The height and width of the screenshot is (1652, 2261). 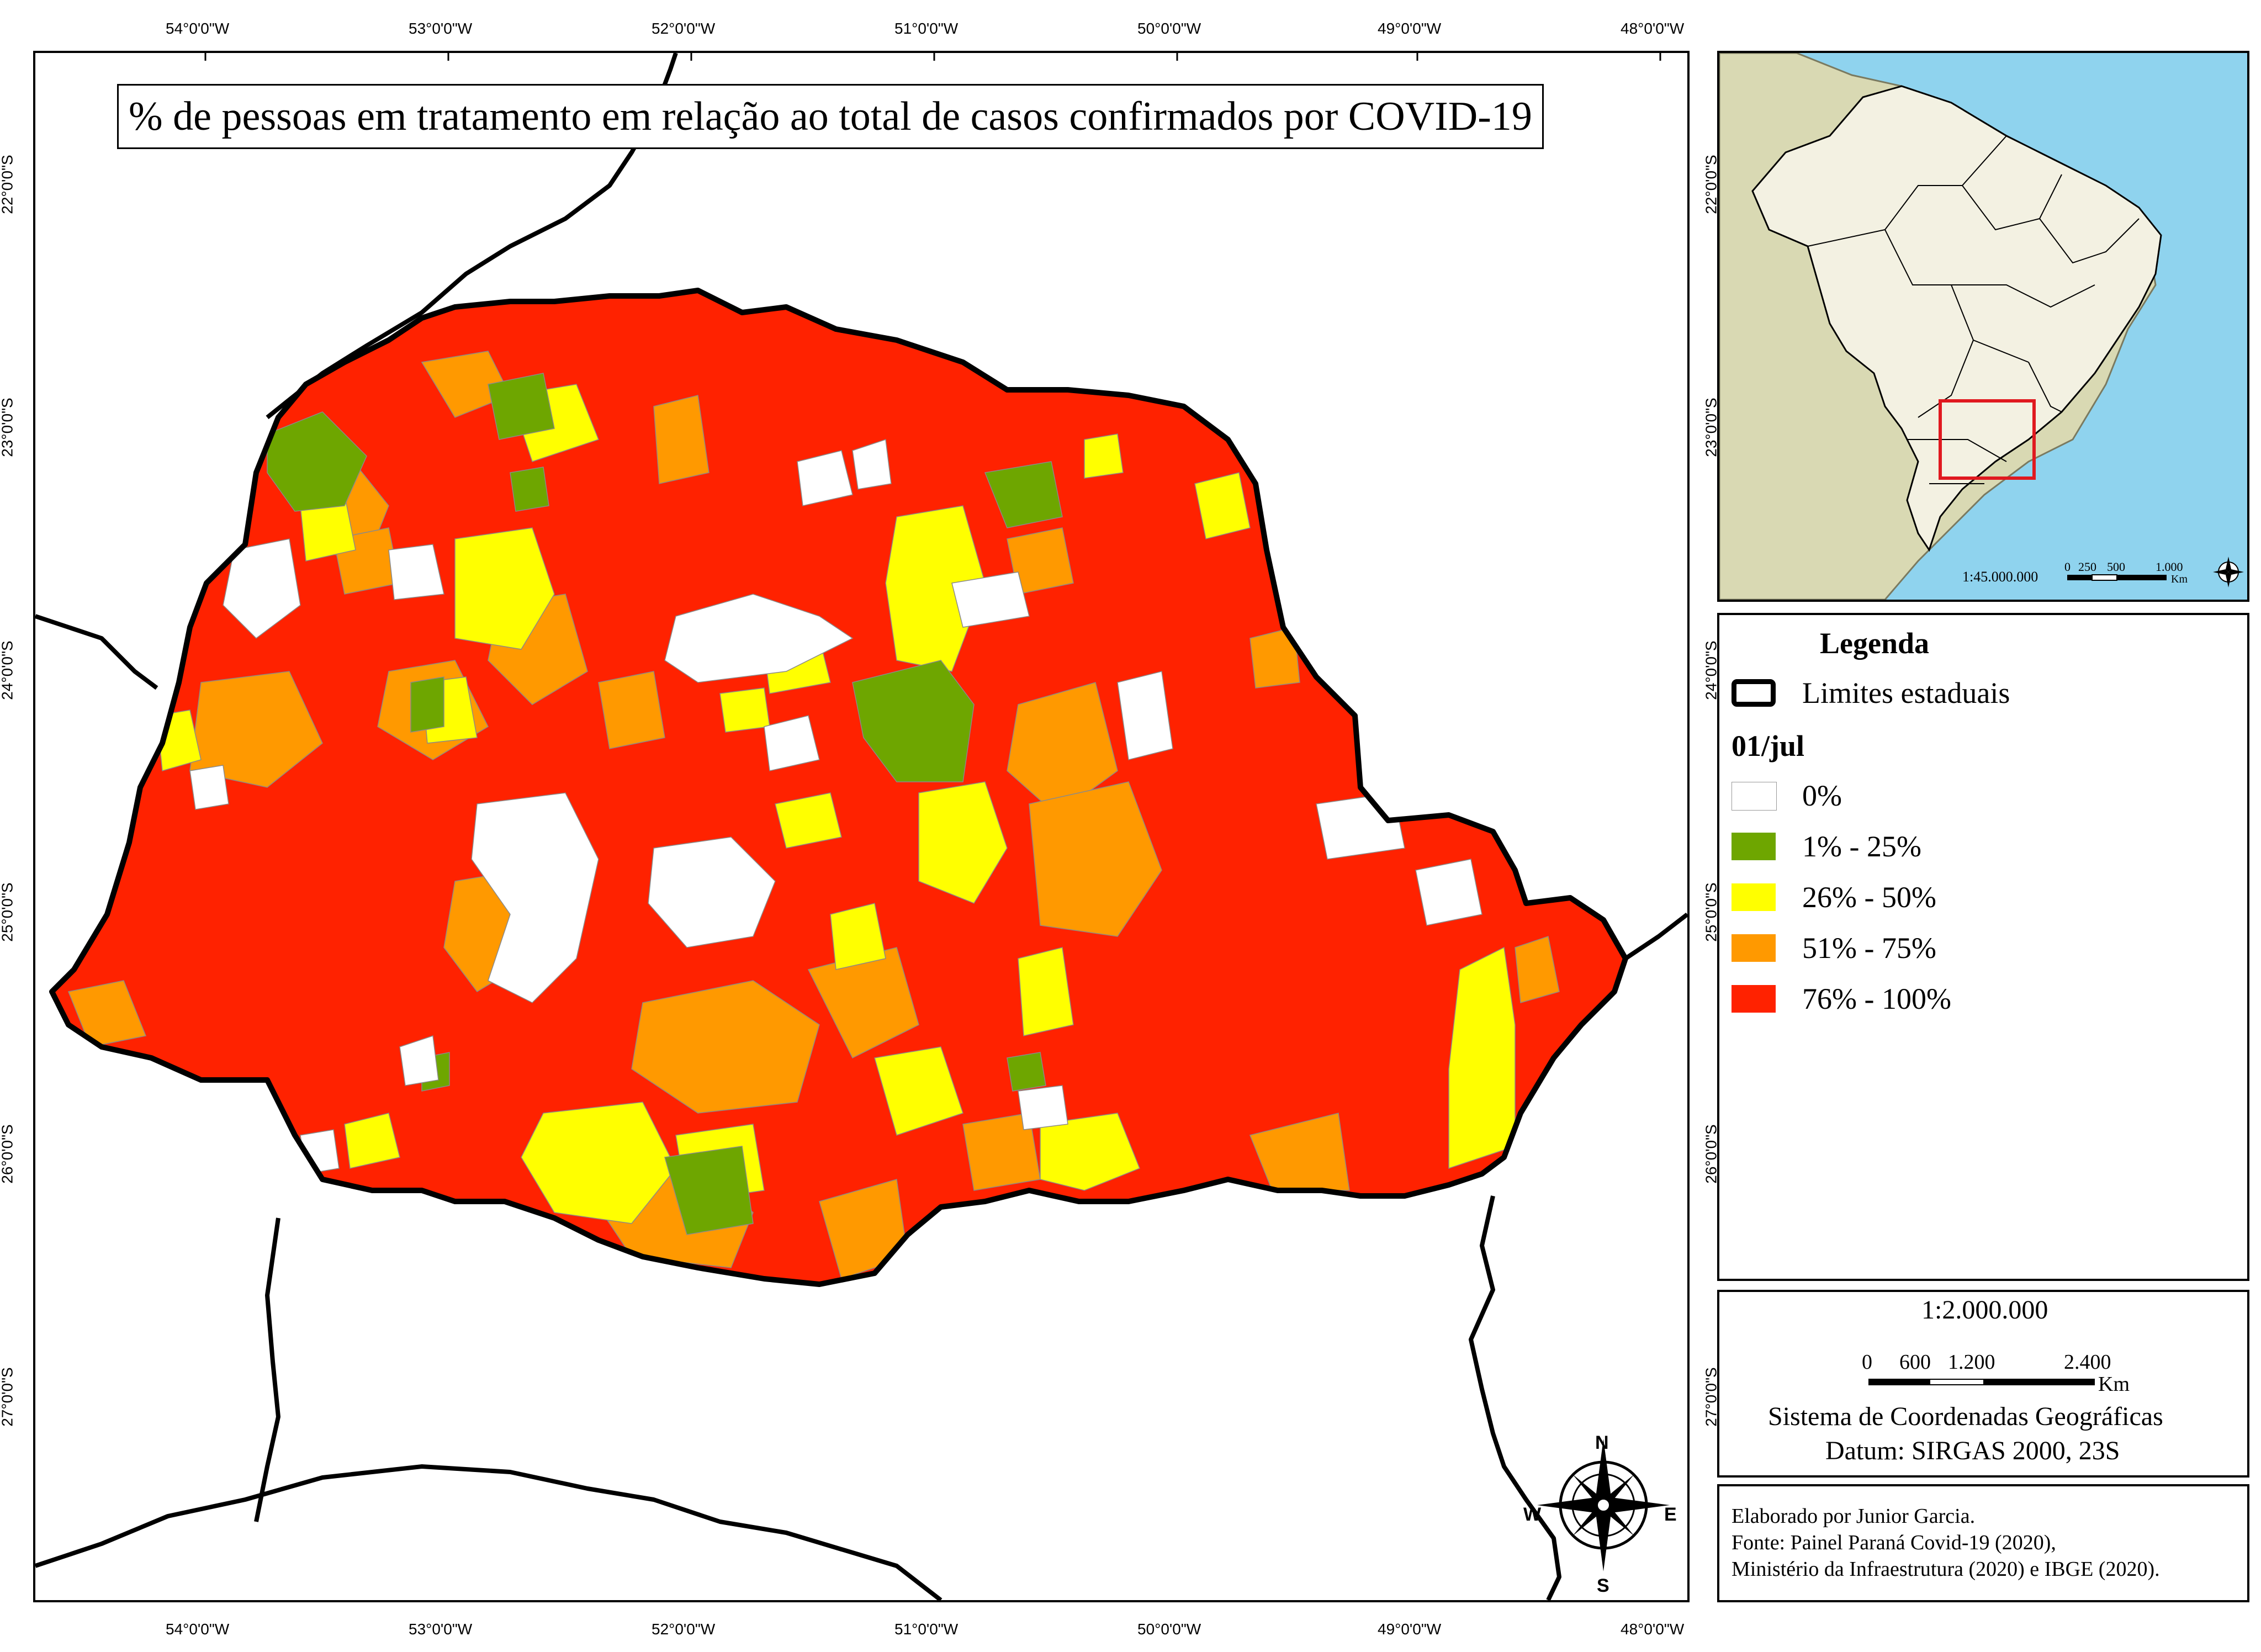 I want to click on scalebar-label: 2.400, so click(x=2088, y=1362).